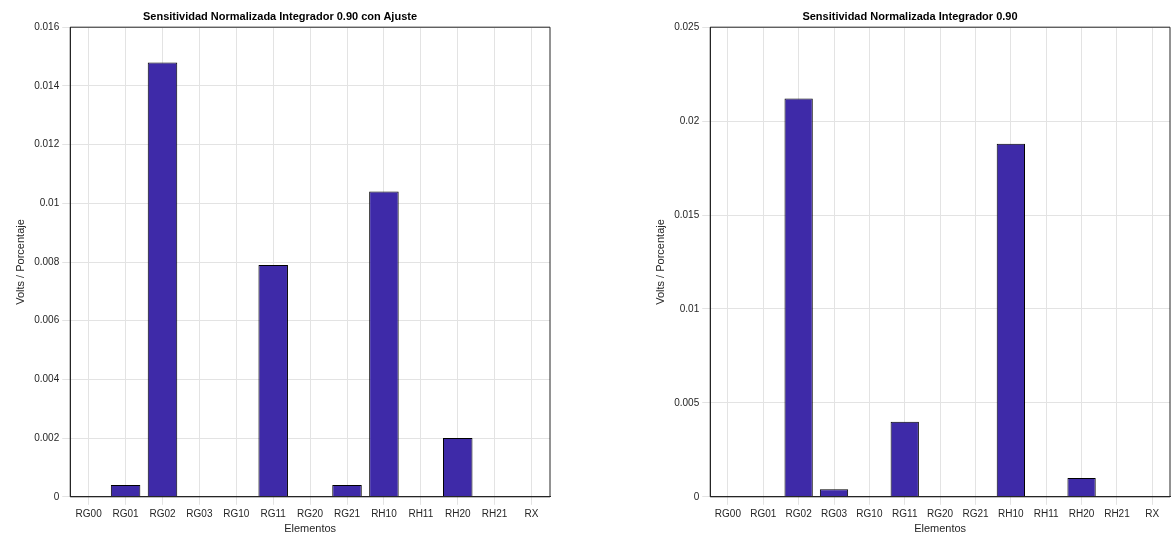  Describe the element at coordinates (47, 437) in the screenshot. I see `y-tick-label: 0.002` at that location.